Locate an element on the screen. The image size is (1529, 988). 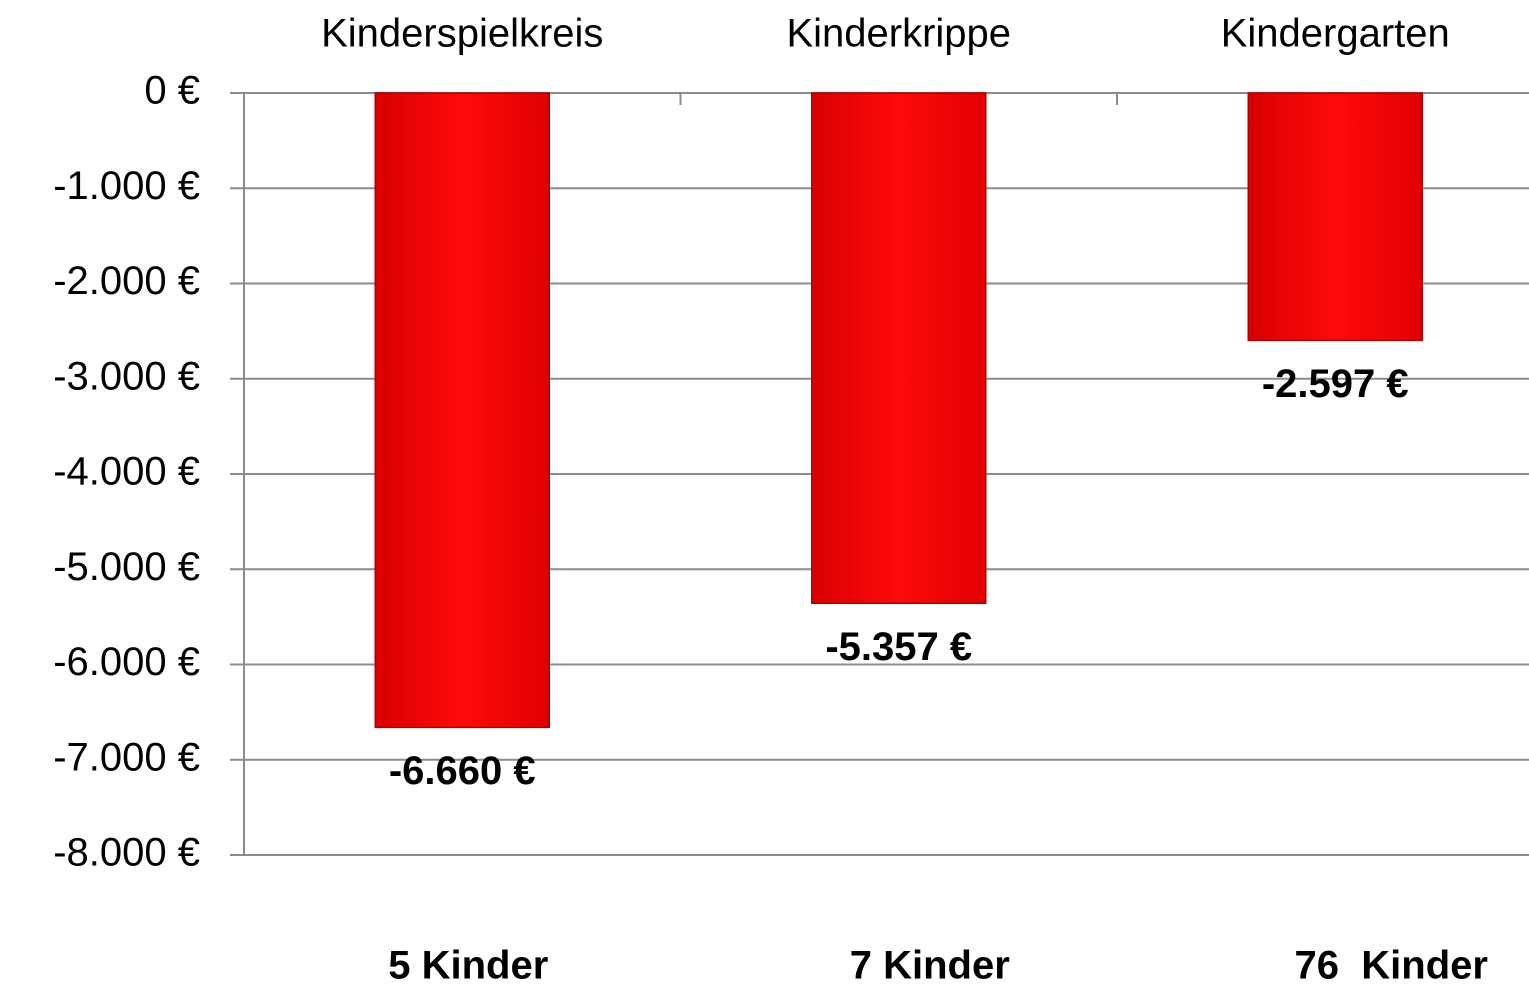
y-tick-label: -5.000 € is located at coordinates (126, 567).